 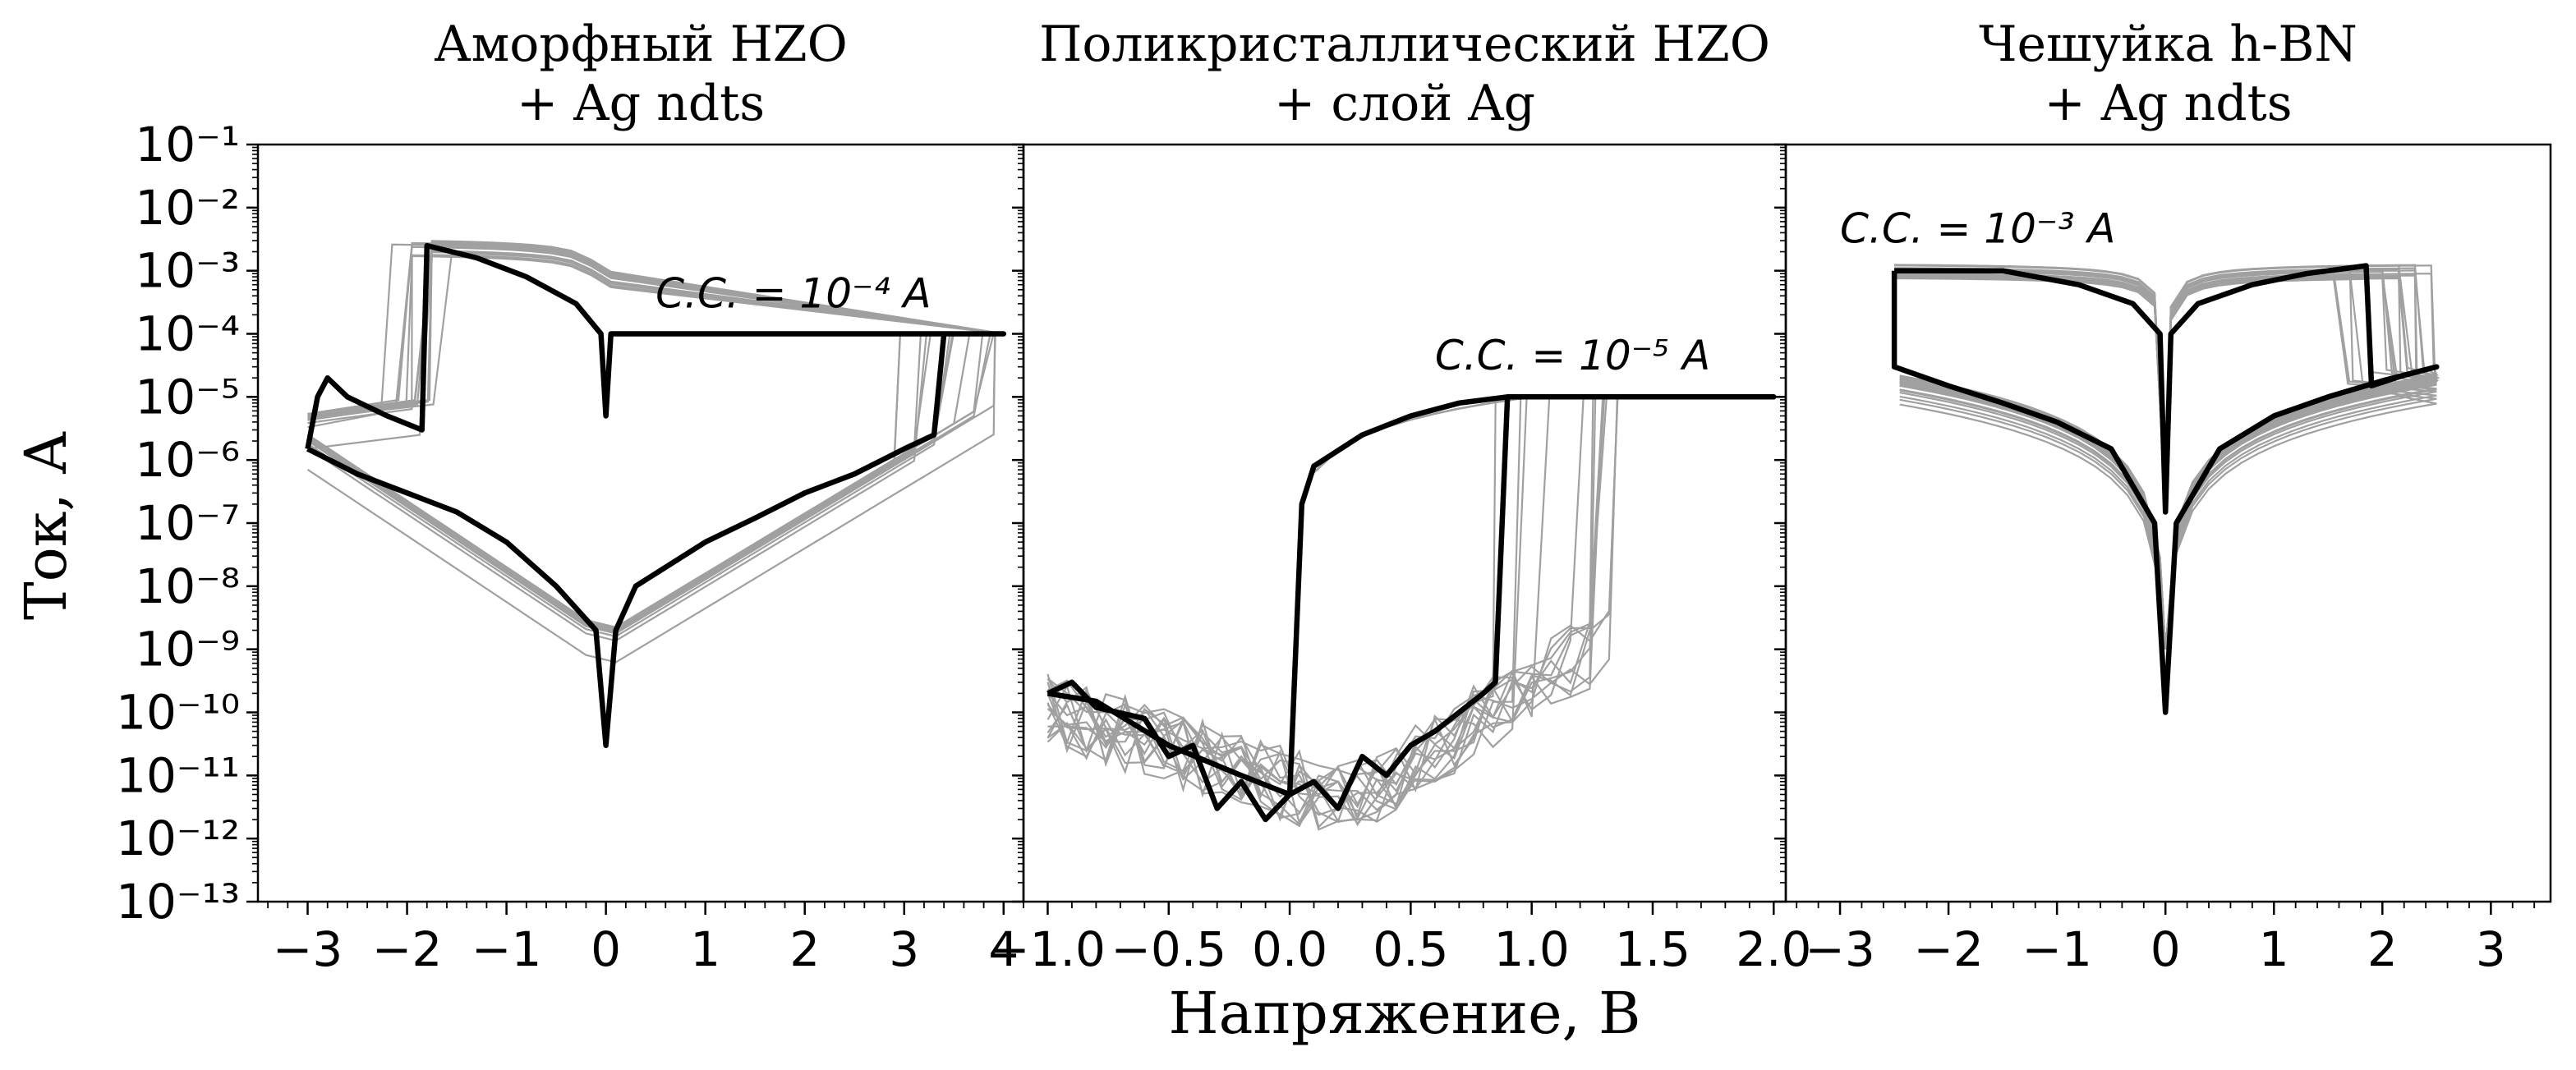 I want to click on panel-title-line1: Аморфный HZO, so click(x=641, y=44).